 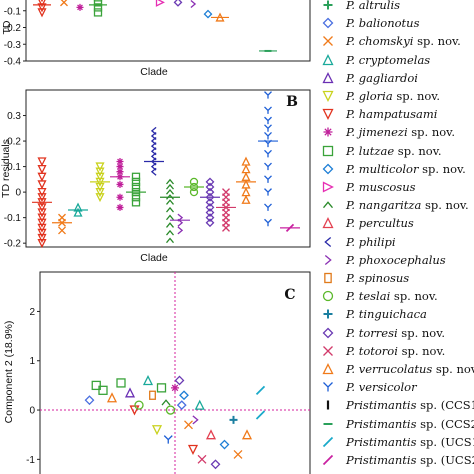 I want to click on legend-item: P. altrulis, so click(x=395, y=7).